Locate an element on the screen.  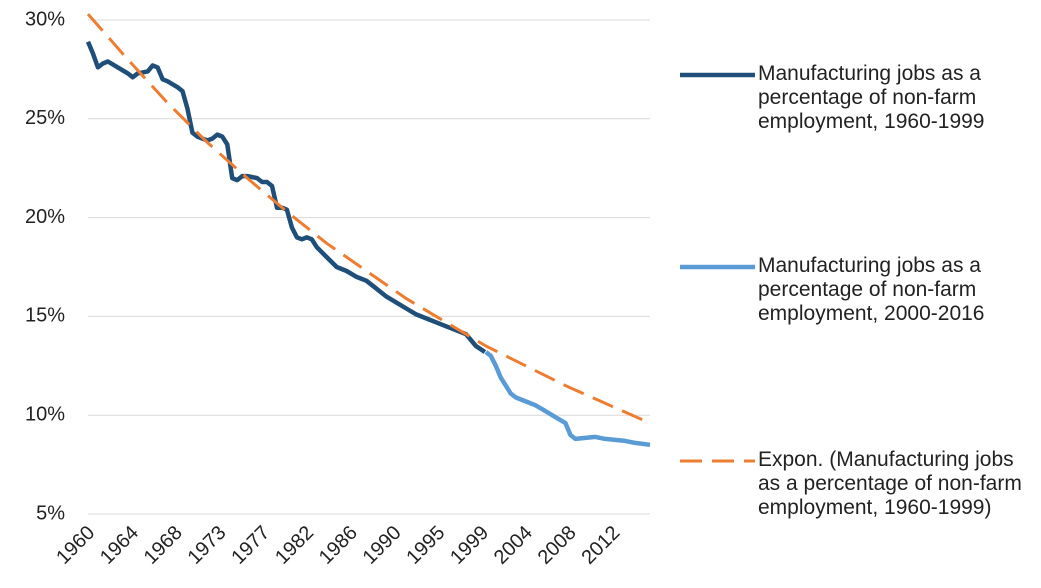
x-tick-label: 1990 is located at coordinates (382, 545).